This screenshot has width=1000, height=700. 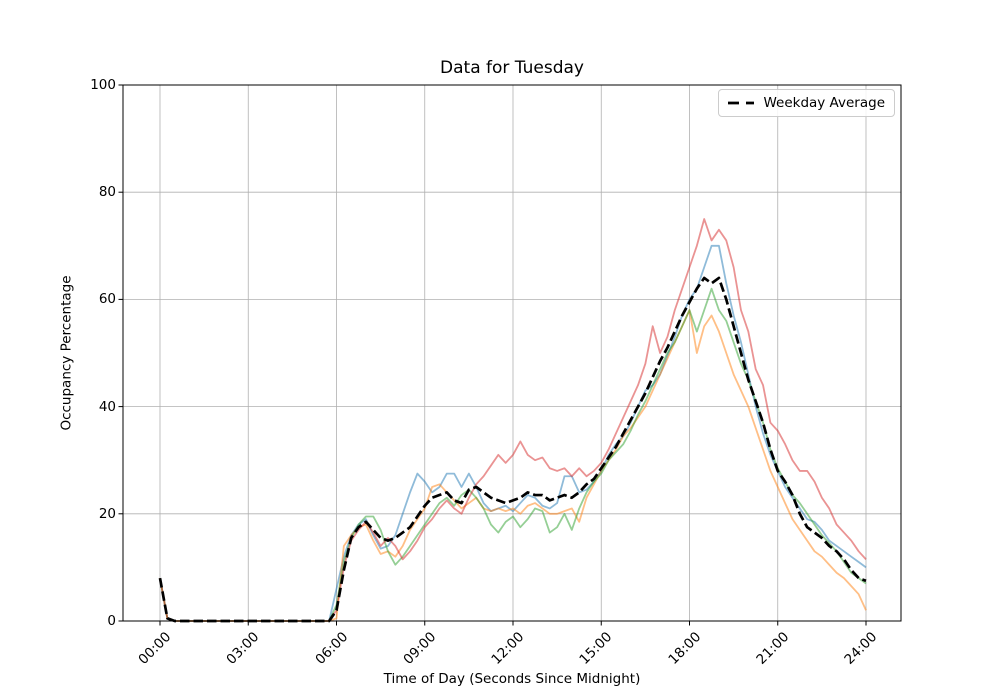 I want to click on legend: Weekday Average, so click(x=806, y=103).